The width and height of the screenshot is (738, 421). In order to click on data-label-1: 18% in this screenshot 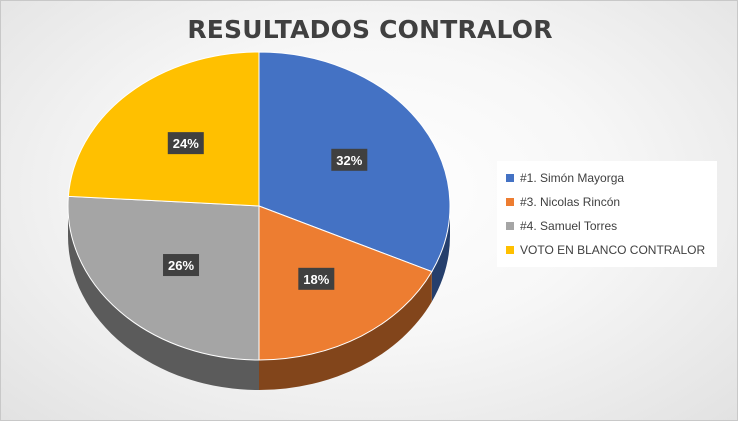, I will do `click(316, 278)`.